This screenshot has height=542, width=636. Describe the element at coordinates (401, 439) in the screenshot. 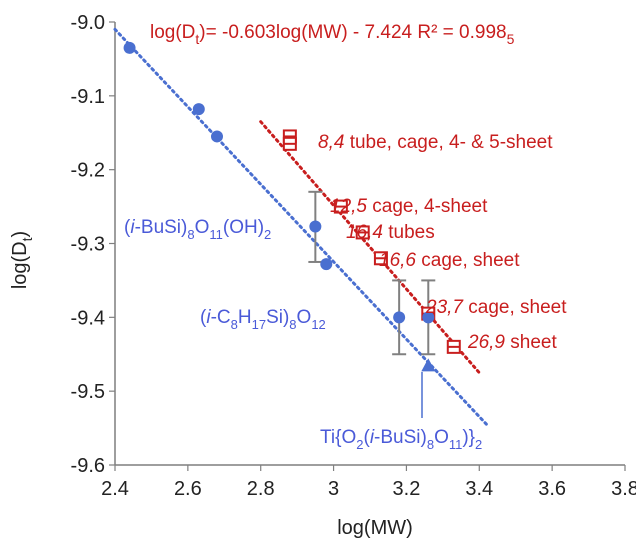

I see `label-titanium: Ti{O2(i-BuSi)8O11)}2` at that location.